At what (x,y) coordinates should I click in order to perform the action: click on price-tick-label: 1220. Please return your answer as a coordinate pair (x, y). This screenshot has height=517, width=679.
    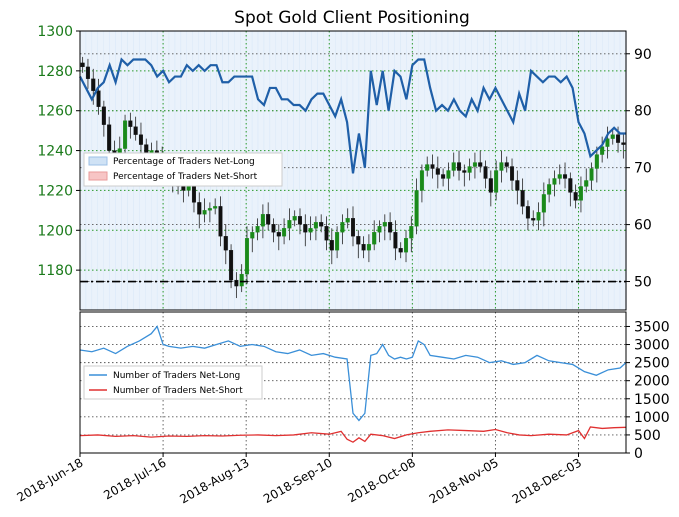
    Looking at the image, I should click on (55, 191).